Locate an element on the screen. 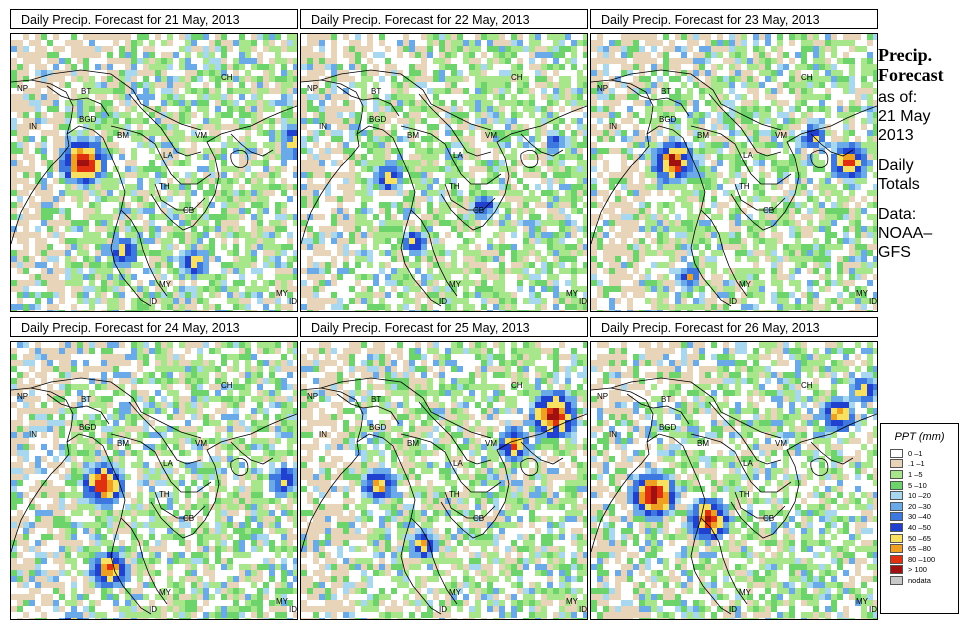 The width and height of the screenshot is (965, 633). data-source-line3: GFS is located at coordinates (894, 252).